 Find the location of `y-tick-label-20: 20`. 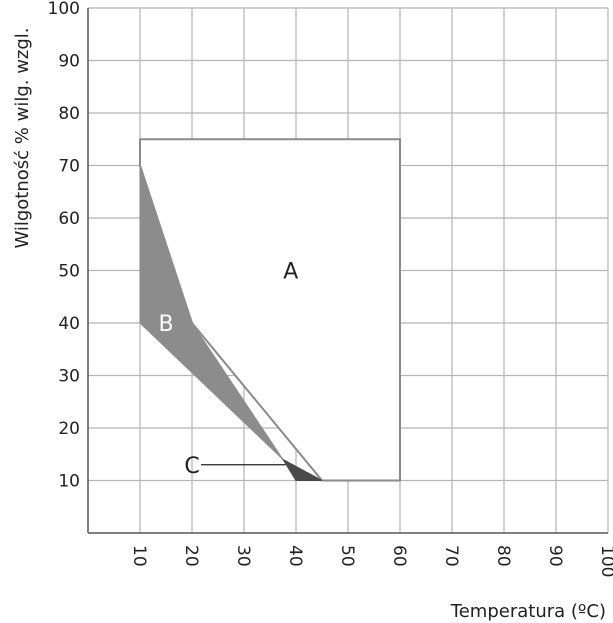

y-tick-label-20: 20 is located at coordinates (69, 429).